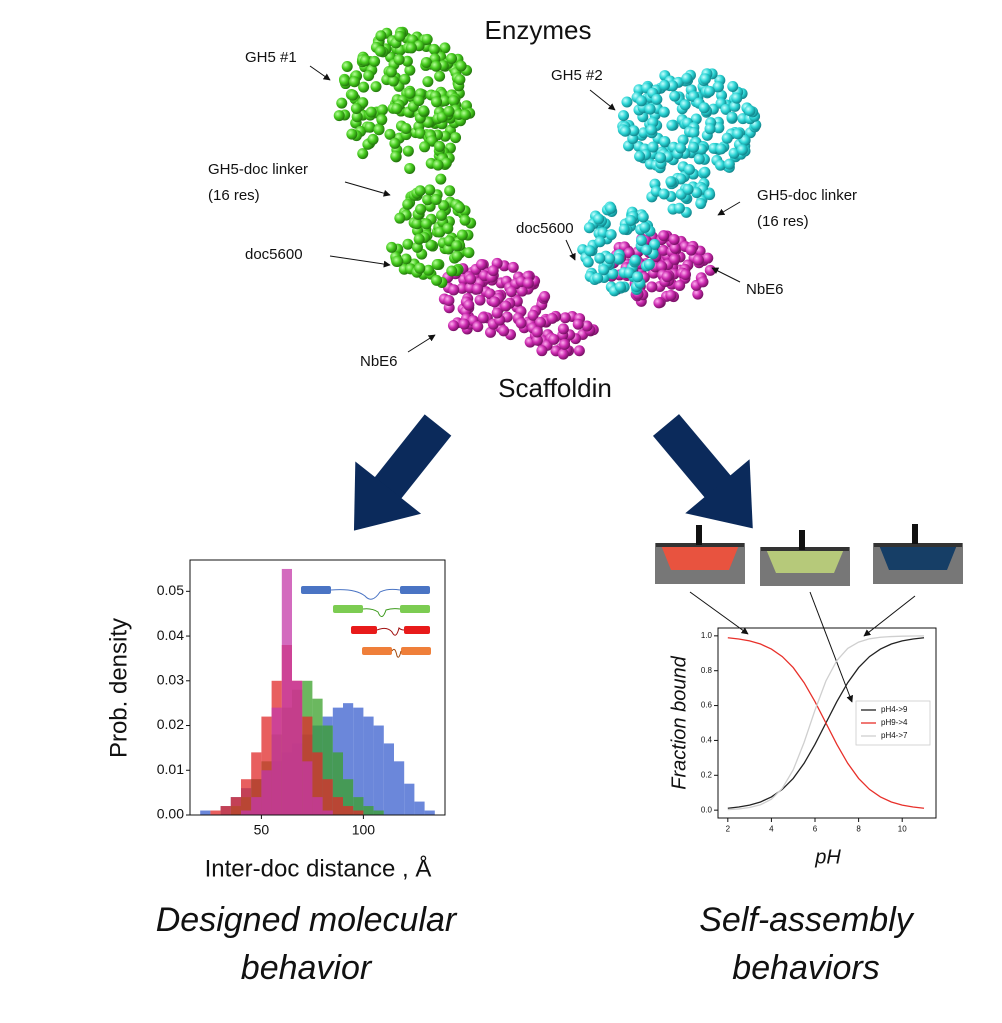  I want to click on legend-label: pH4->9, so click(894, 709).